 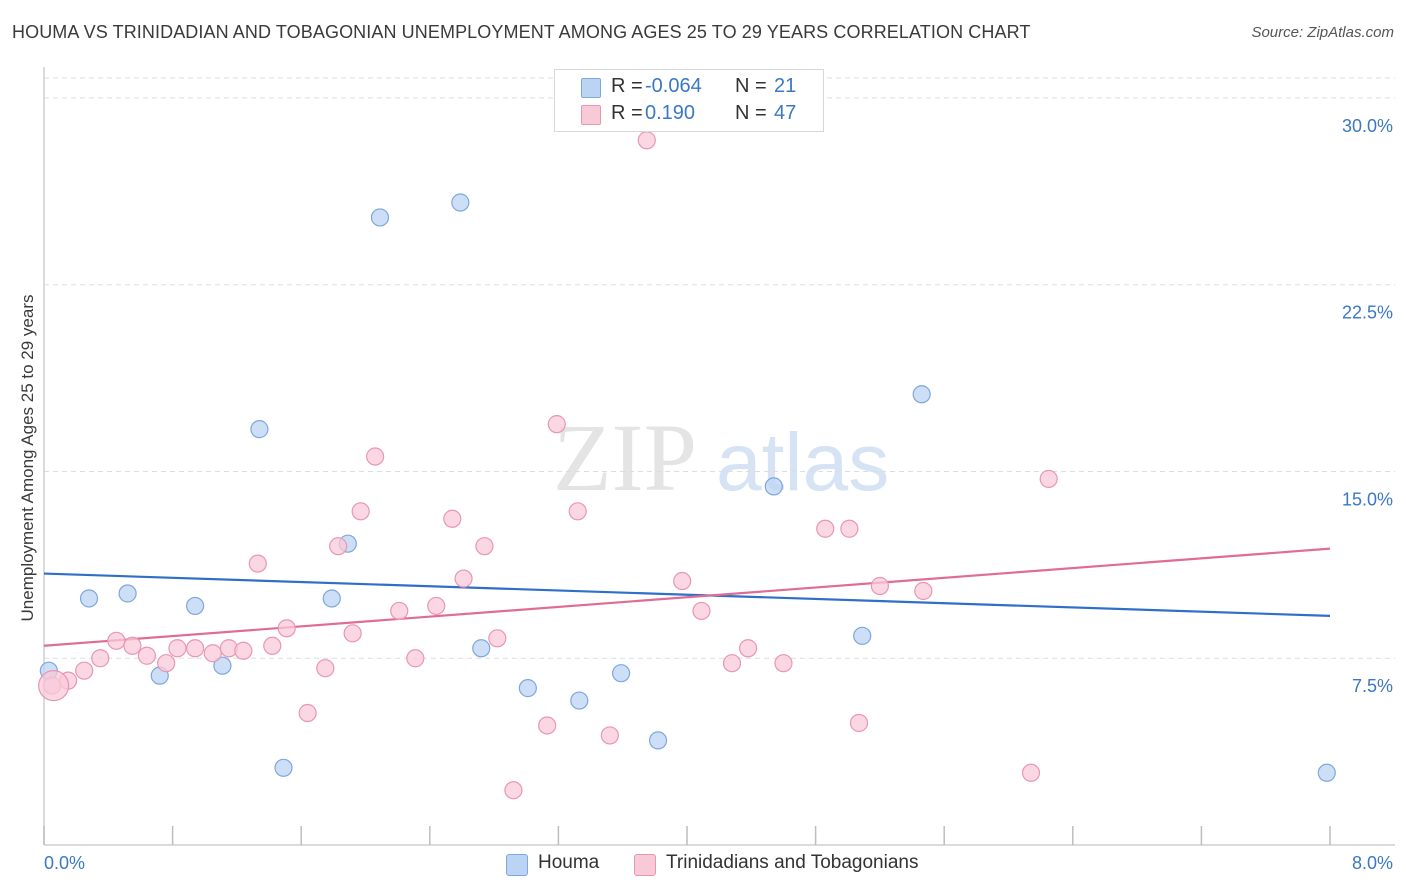 What do you see at coordinates (1372, 863) in the screenshot?
I see `x-tick-label: 8.0%` at bounding box center [1372, 863].